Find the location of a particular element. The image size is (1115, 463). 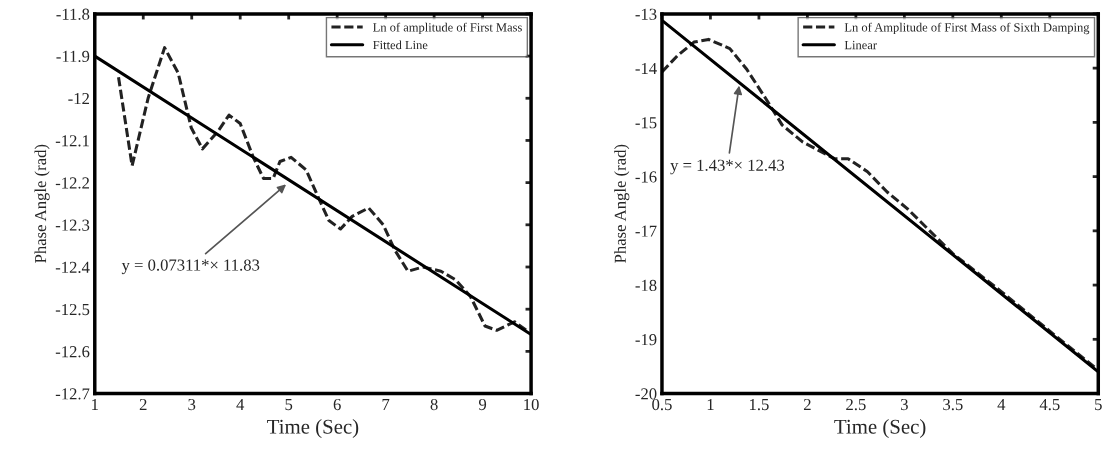

x-tick-label: 8 is located at coordinates (434, 404).